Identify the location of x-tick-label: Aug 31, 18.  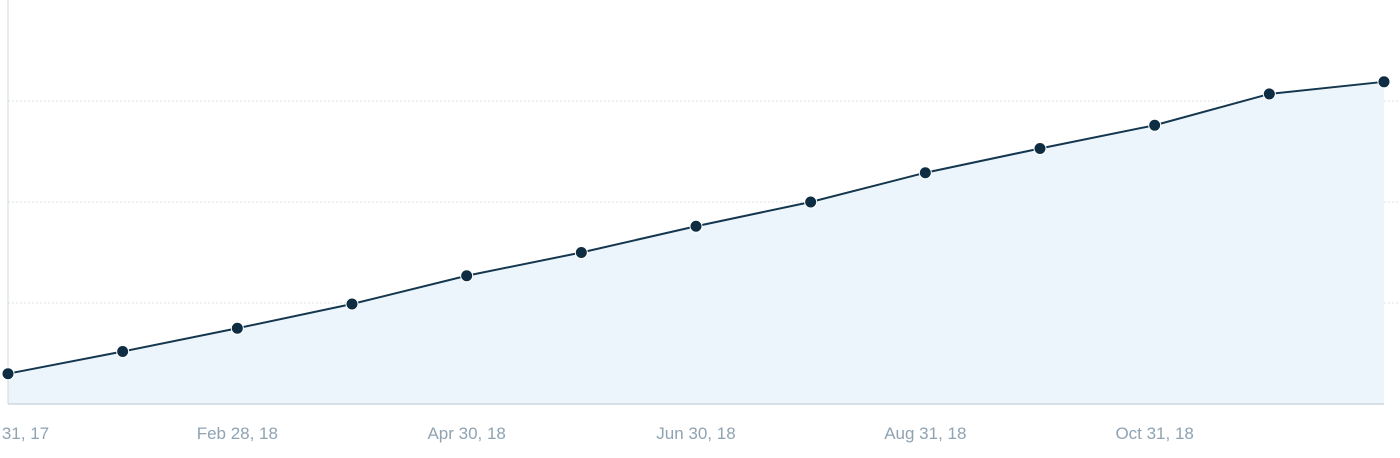
(925, 433).